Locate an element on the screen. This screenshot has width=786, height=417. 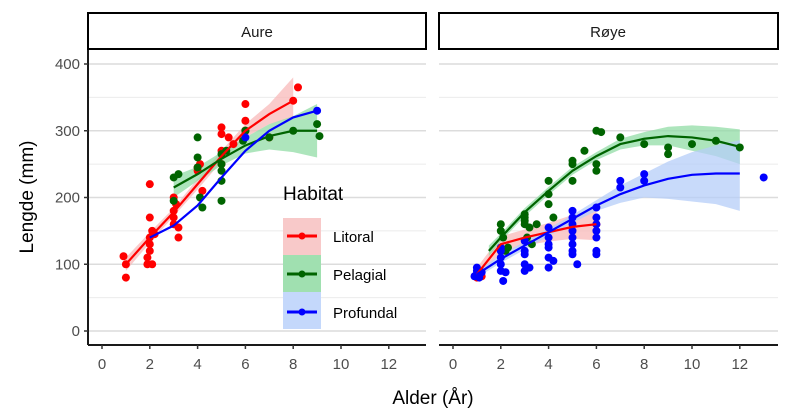
legend-item-pelagial: Pelagial is located at coordinates (334, 273).